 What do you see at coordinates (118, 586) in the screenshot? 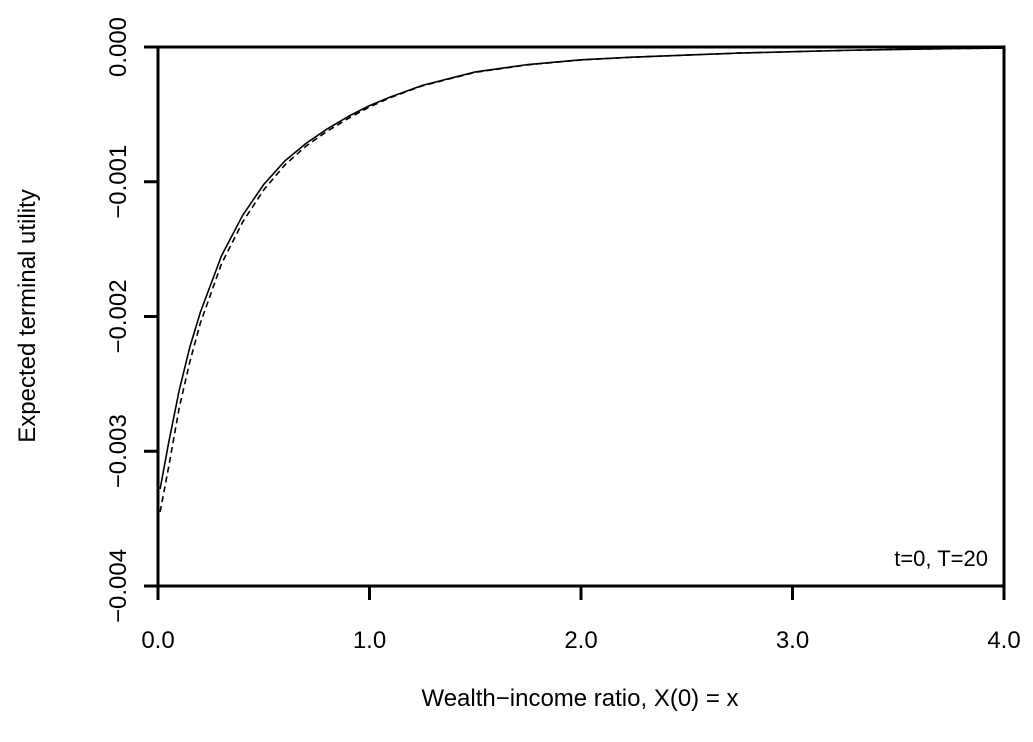
I see `y-tick-label: −0.004` at bounding box center [118, 586].